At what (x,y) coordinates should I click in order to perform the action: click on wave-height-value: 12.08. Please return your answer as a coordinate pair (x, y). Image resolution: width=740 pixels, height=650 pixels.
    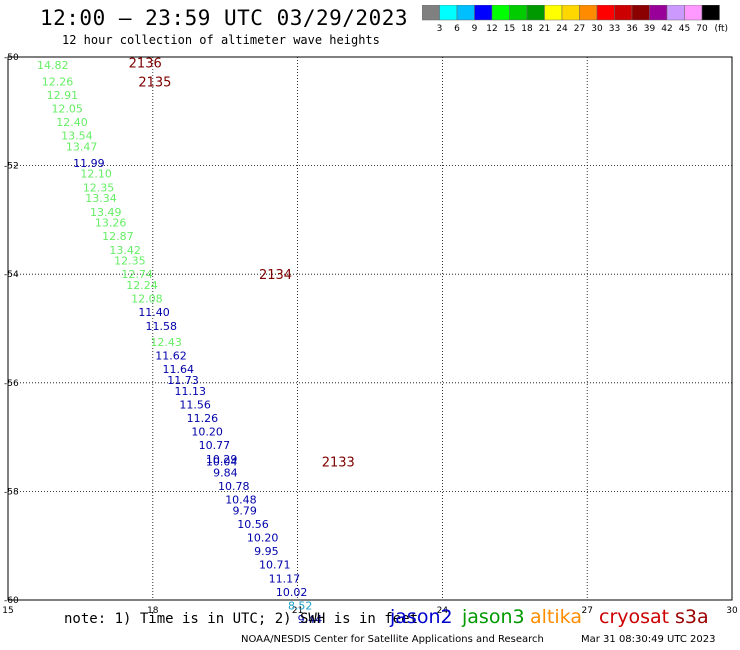
    Looking at the image, I should click on (147, 299).